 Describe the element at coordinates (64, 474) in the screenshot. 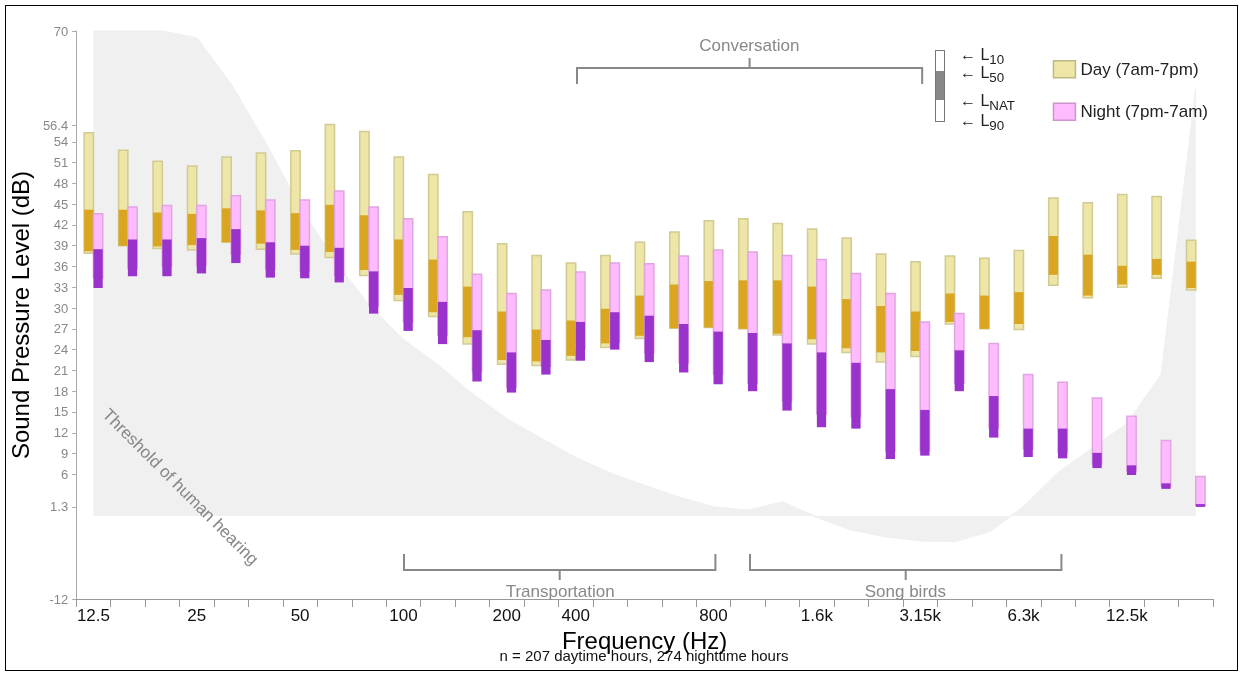

I see `y-tick-label: 6` at that location.